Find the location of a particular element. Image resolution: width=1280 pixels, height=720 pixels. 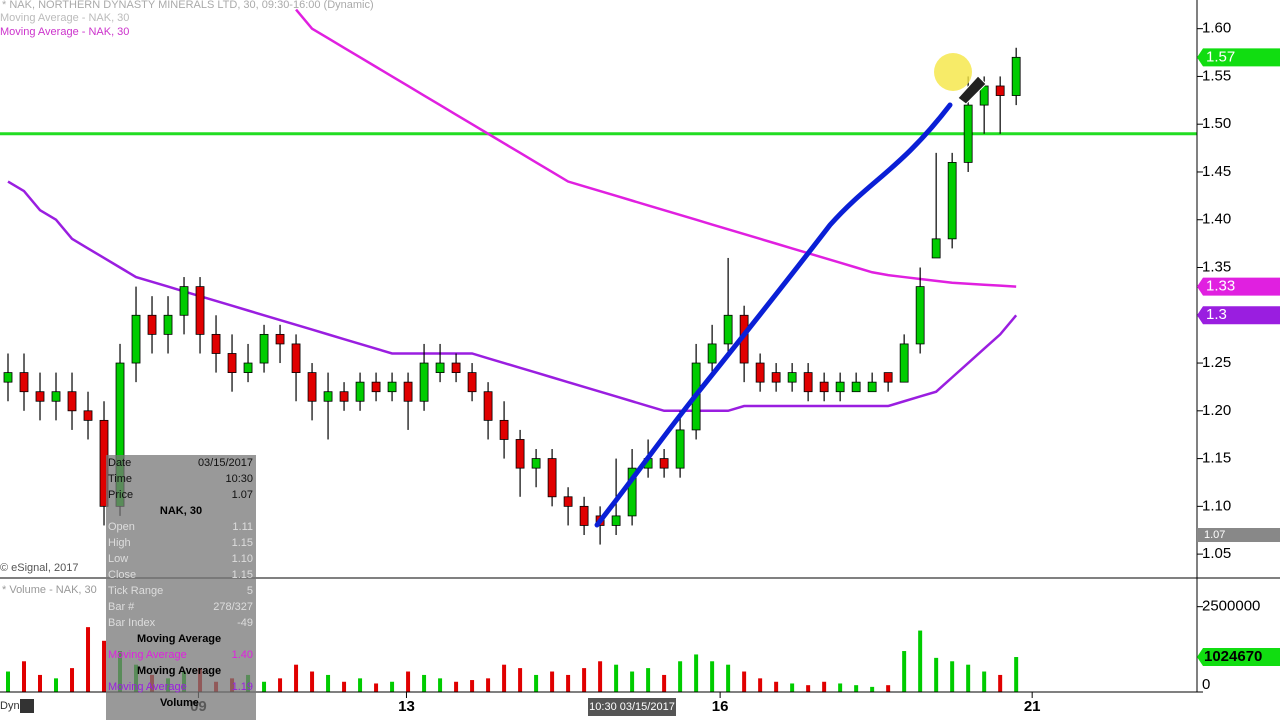

x-tick-label: 16 is located at coordinates (720, 706).